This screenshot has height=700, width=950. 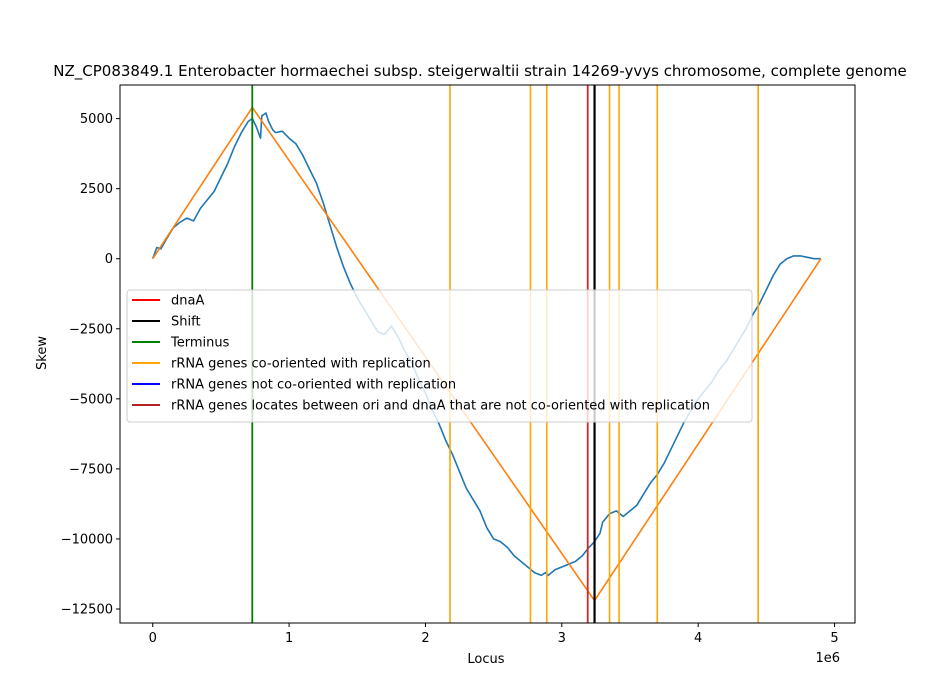 What do you see at coordinates (91, 399) in the screenshot?
I see `y-tick-label: −5000` at bounding box center [91, 399].